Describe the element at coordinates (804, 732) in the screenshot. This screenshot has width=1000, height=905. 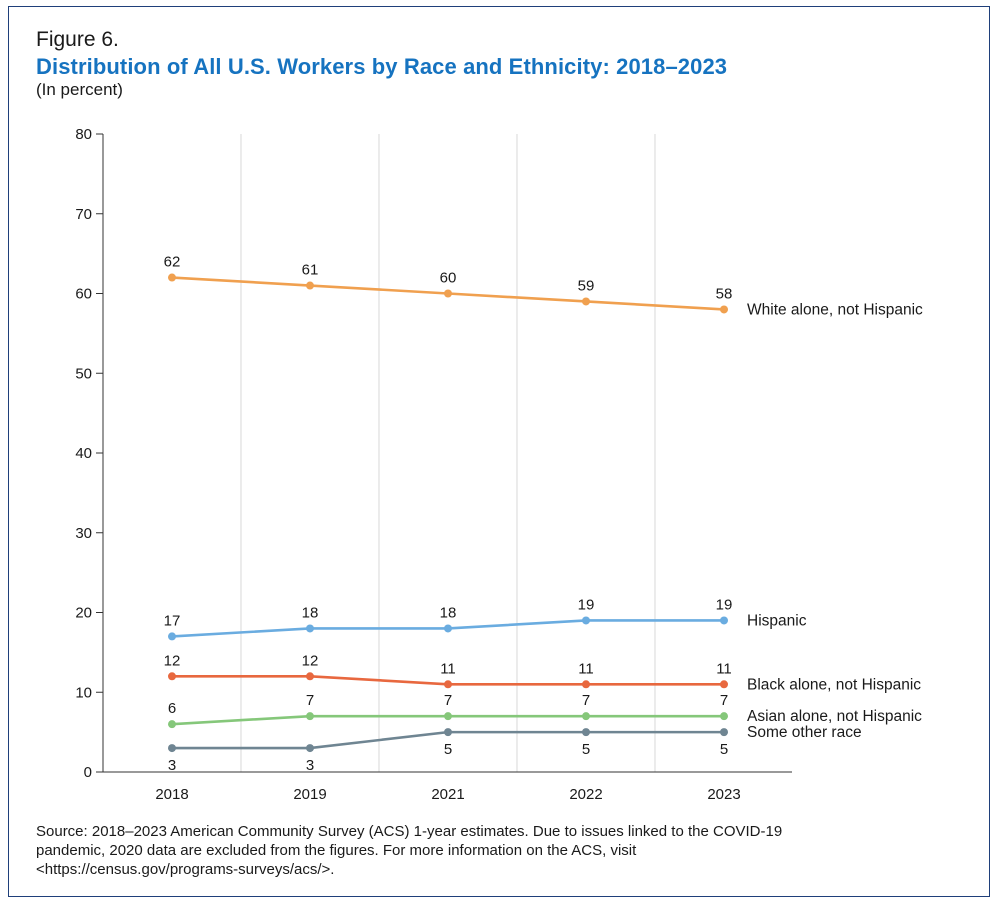
I see `series-label-some-other-race: Some other race` at that location.